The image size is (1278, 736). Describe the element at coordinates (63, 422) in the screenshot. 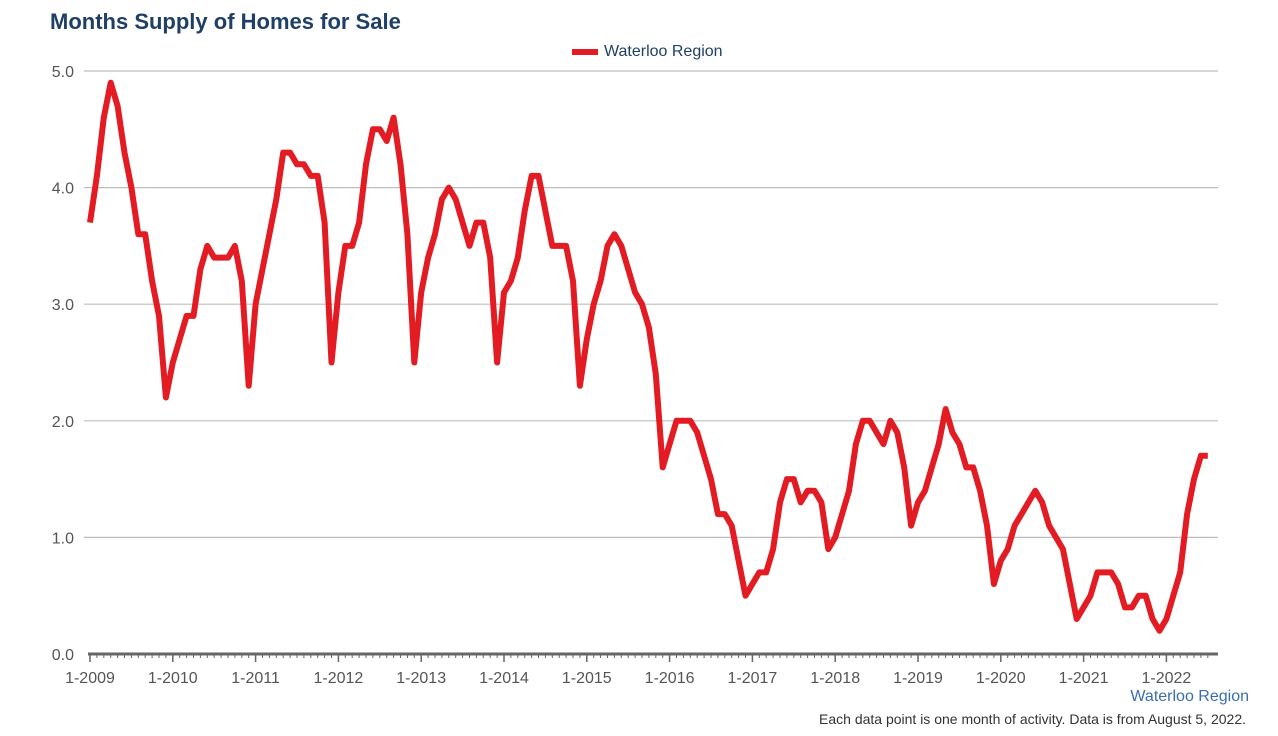

I see `y-tick-label: 2.0` at that location.